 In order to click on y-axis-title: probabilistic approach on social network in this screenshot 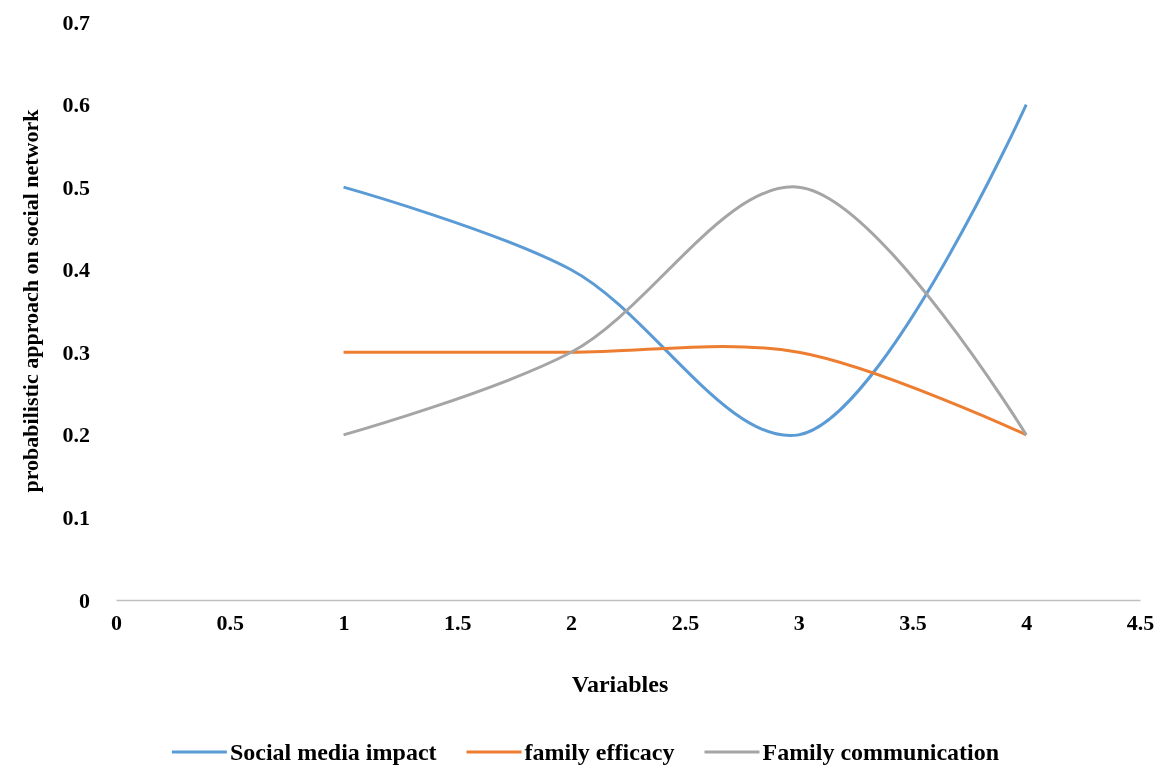, I will do `click(30, 300)`.